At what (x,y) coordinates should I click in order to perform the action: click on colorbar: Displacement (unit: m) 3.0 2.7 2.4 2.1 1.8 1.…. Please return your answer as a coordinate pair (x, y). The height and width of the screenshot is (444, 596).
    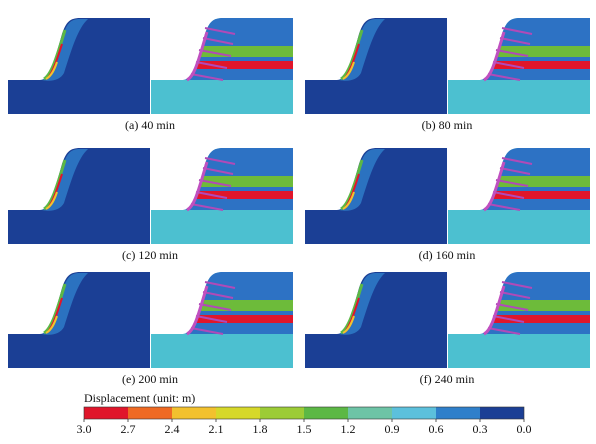
    Looking at the image, I should click on (304, 413).